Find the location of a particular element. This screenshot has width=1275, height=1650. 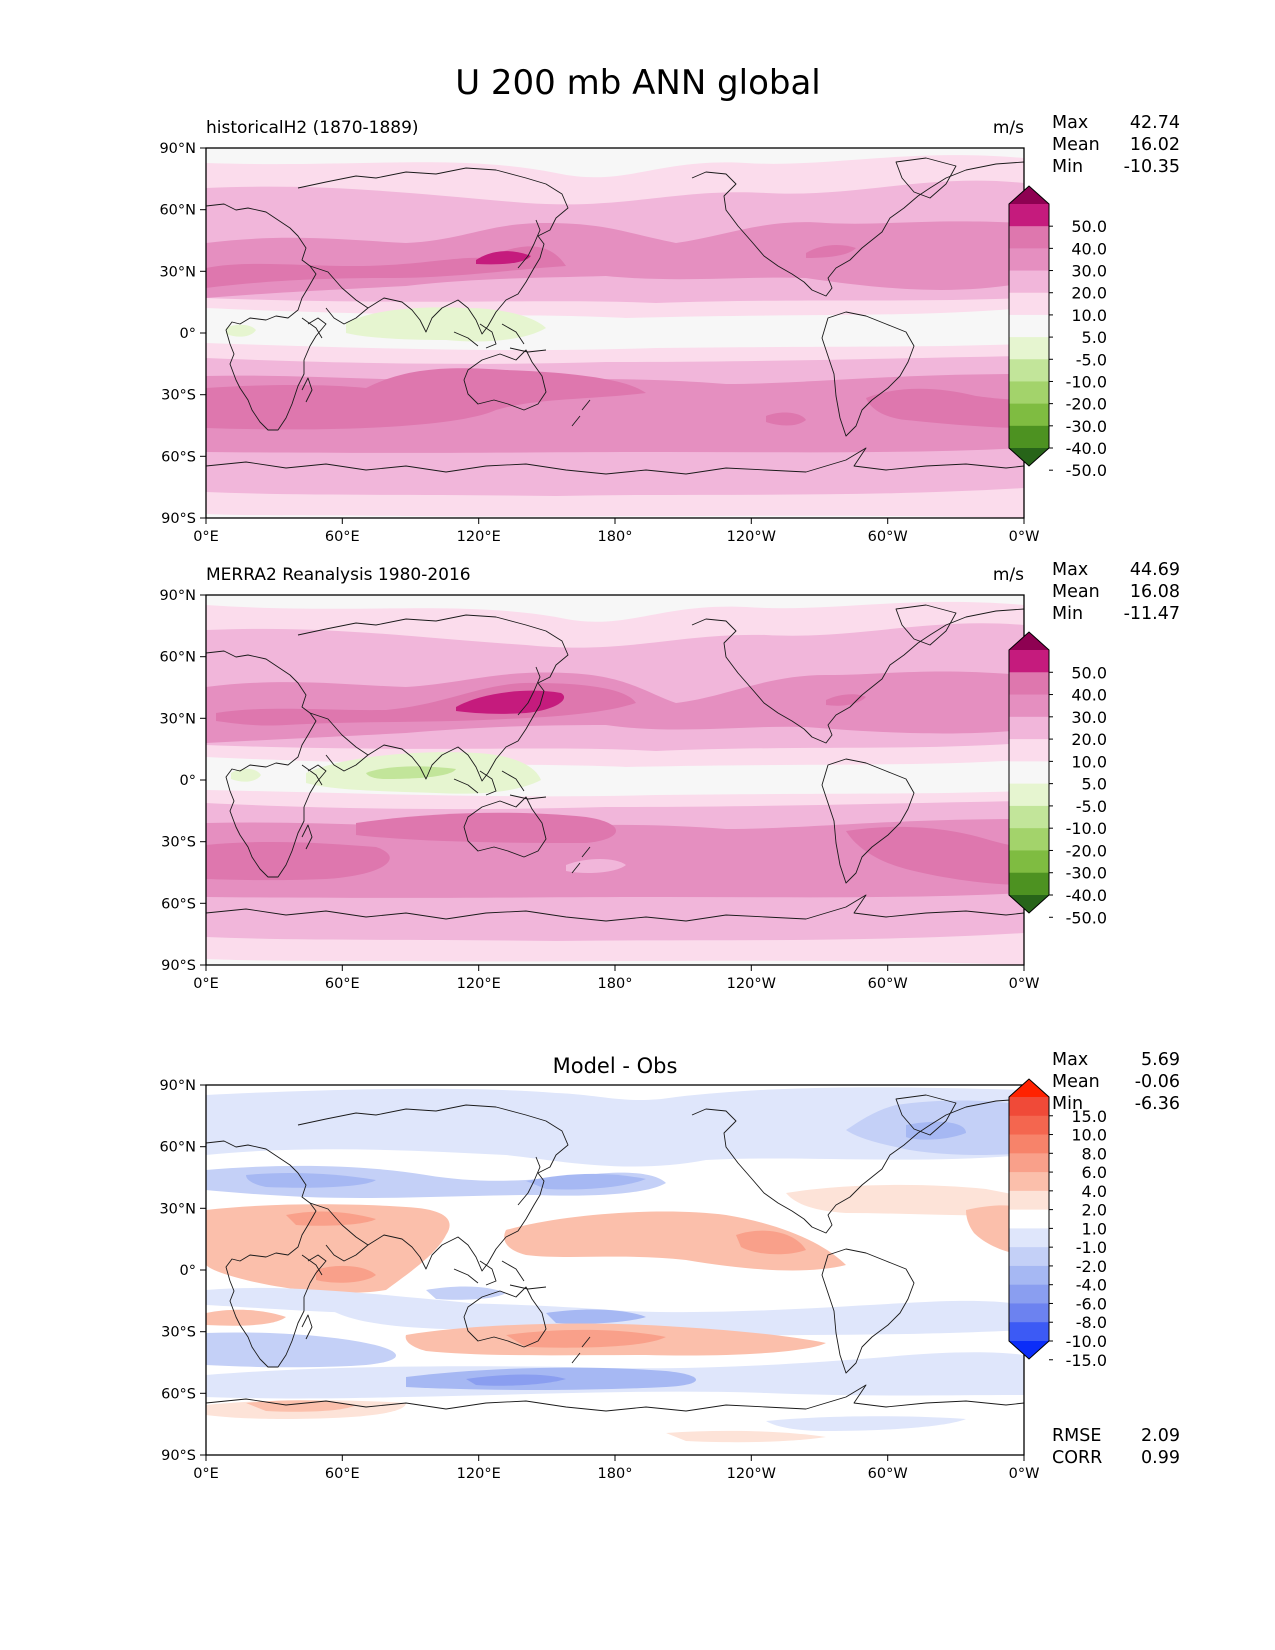

stat-value: 0.99 is located at coordinates (1160, 1458).